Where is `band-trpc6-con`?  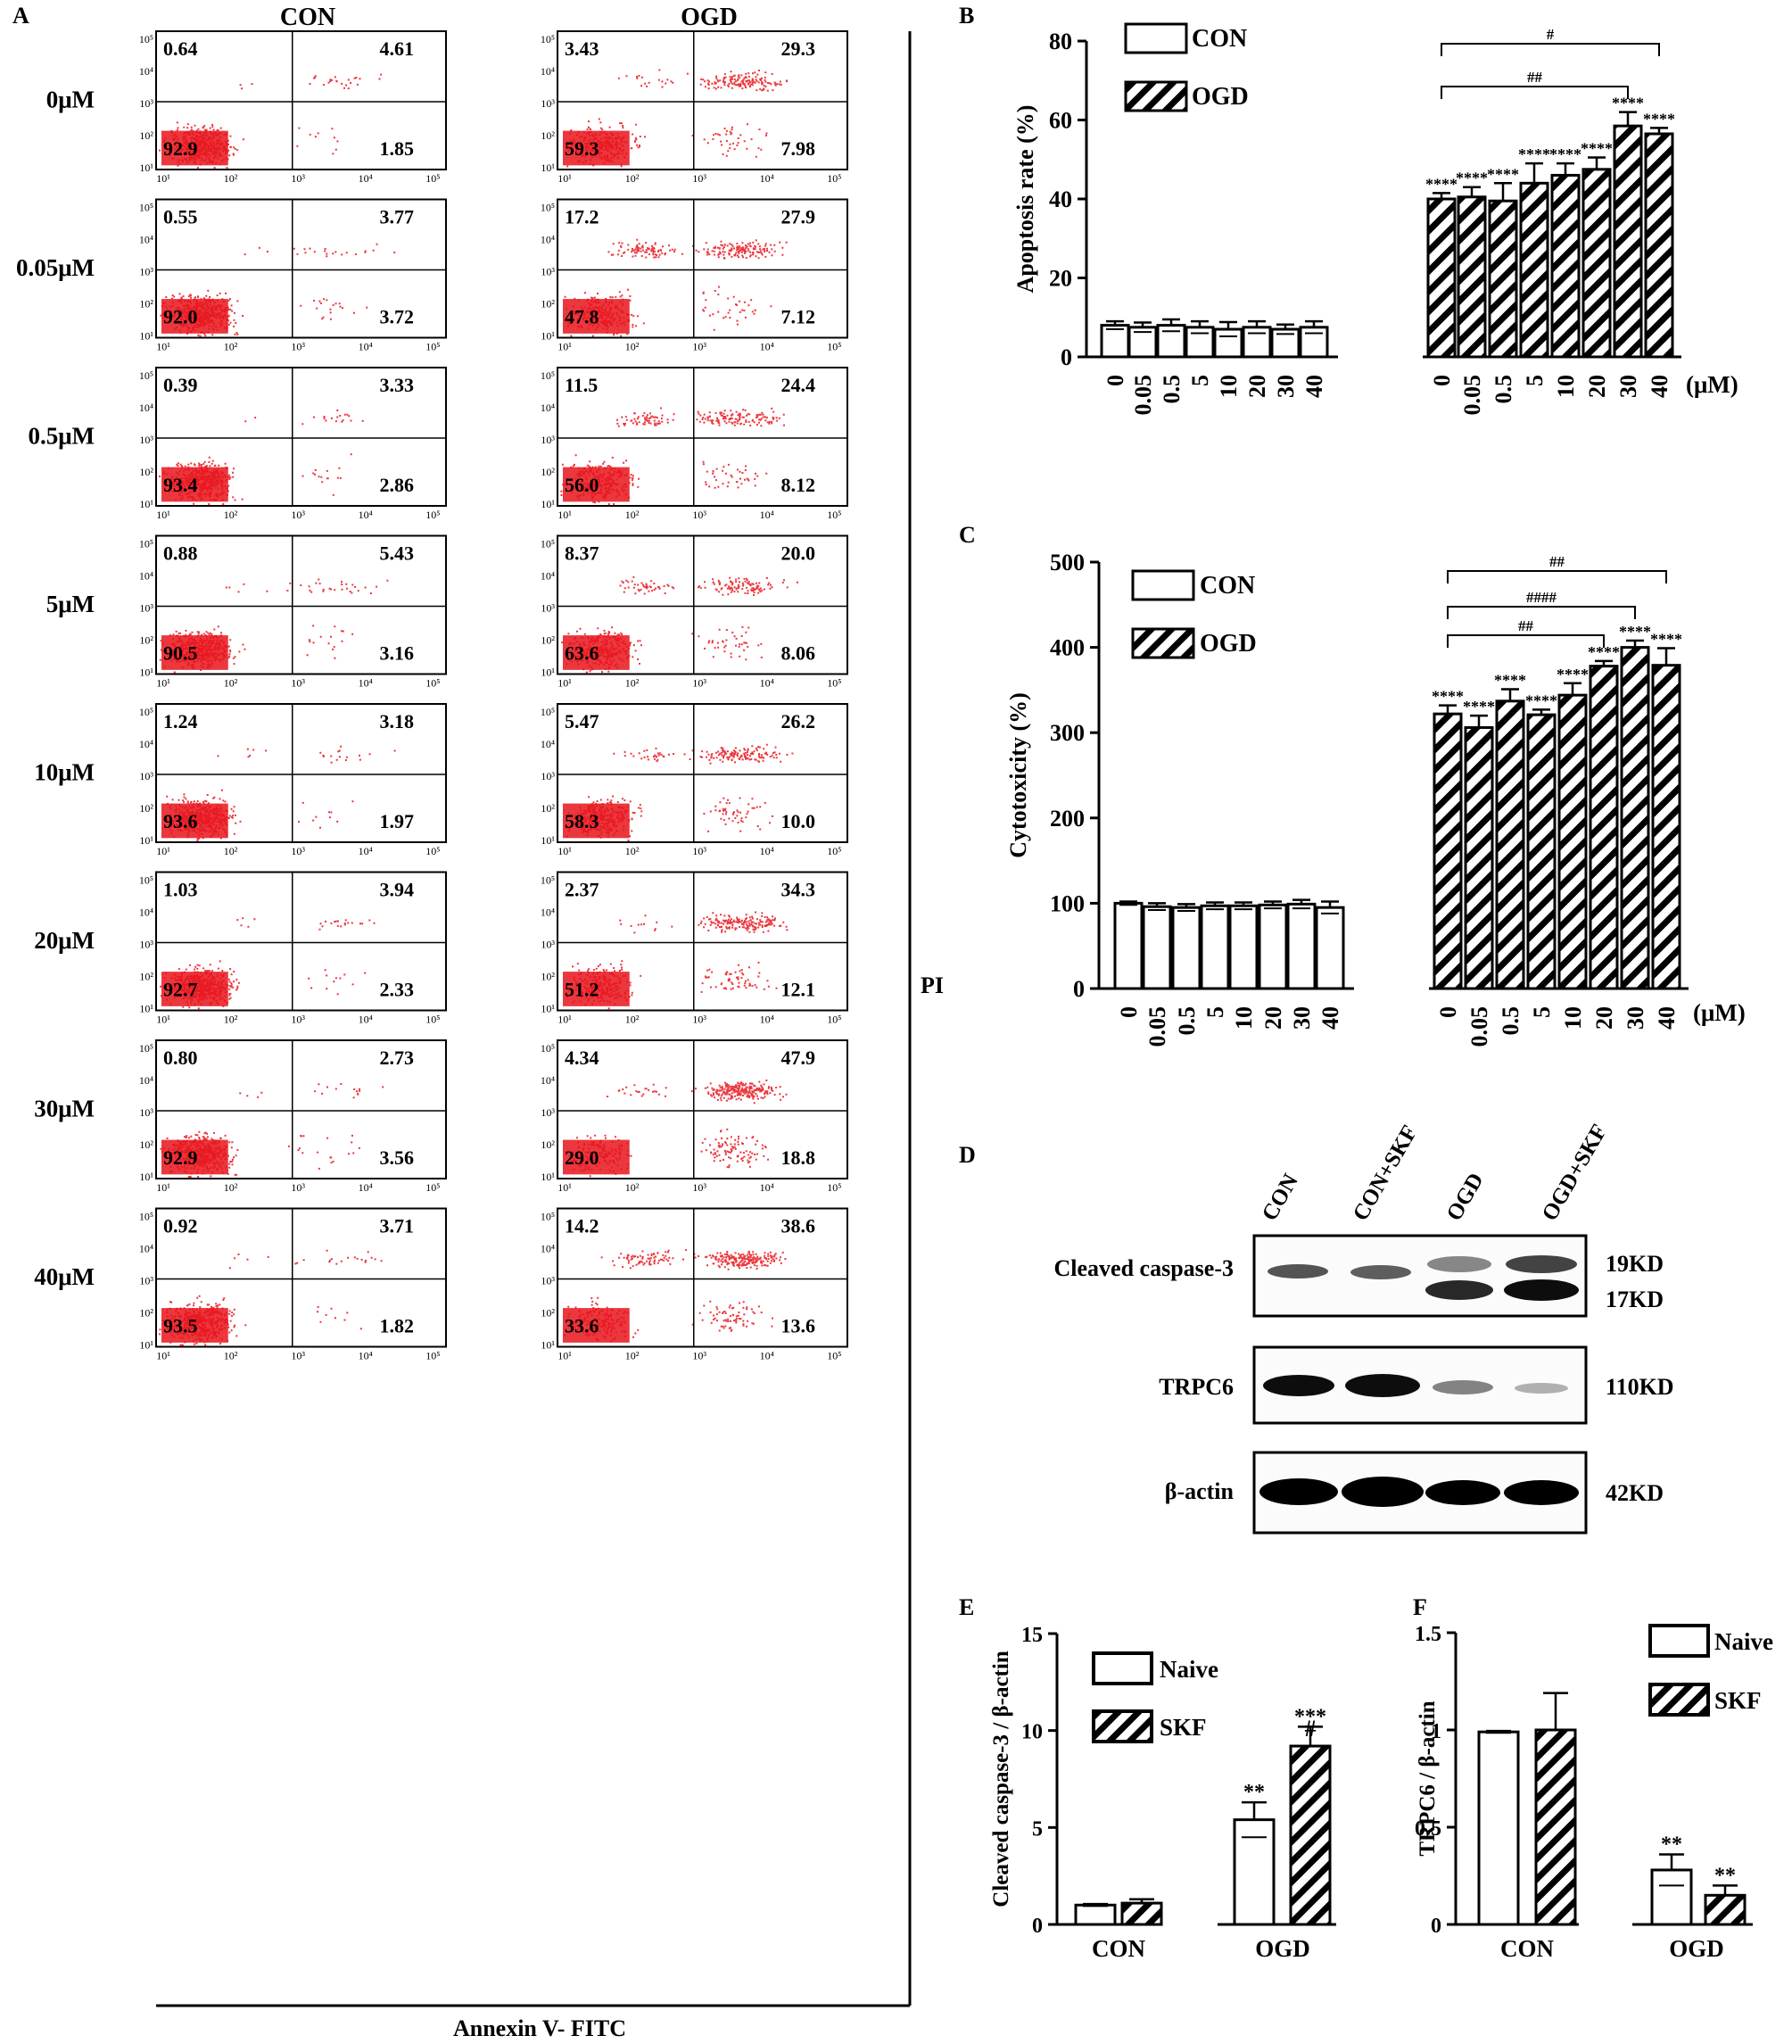 band-trpc6-con is located at coordinates (1298, 1385).